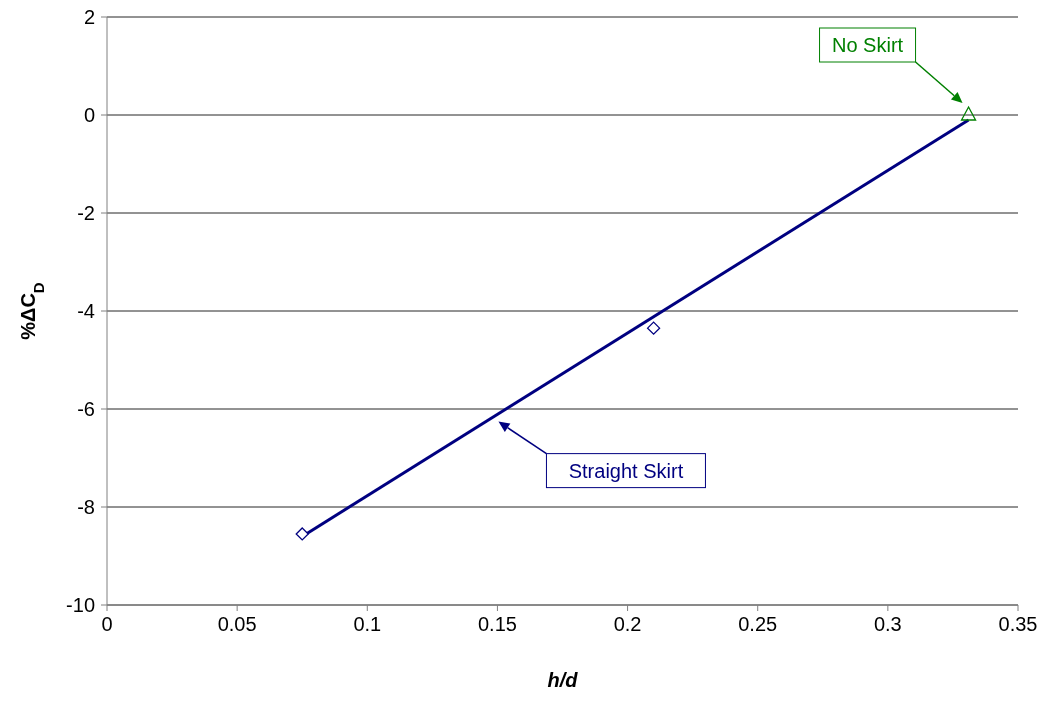  I want to click on x-axis-title: h/d, so click(563, 680).